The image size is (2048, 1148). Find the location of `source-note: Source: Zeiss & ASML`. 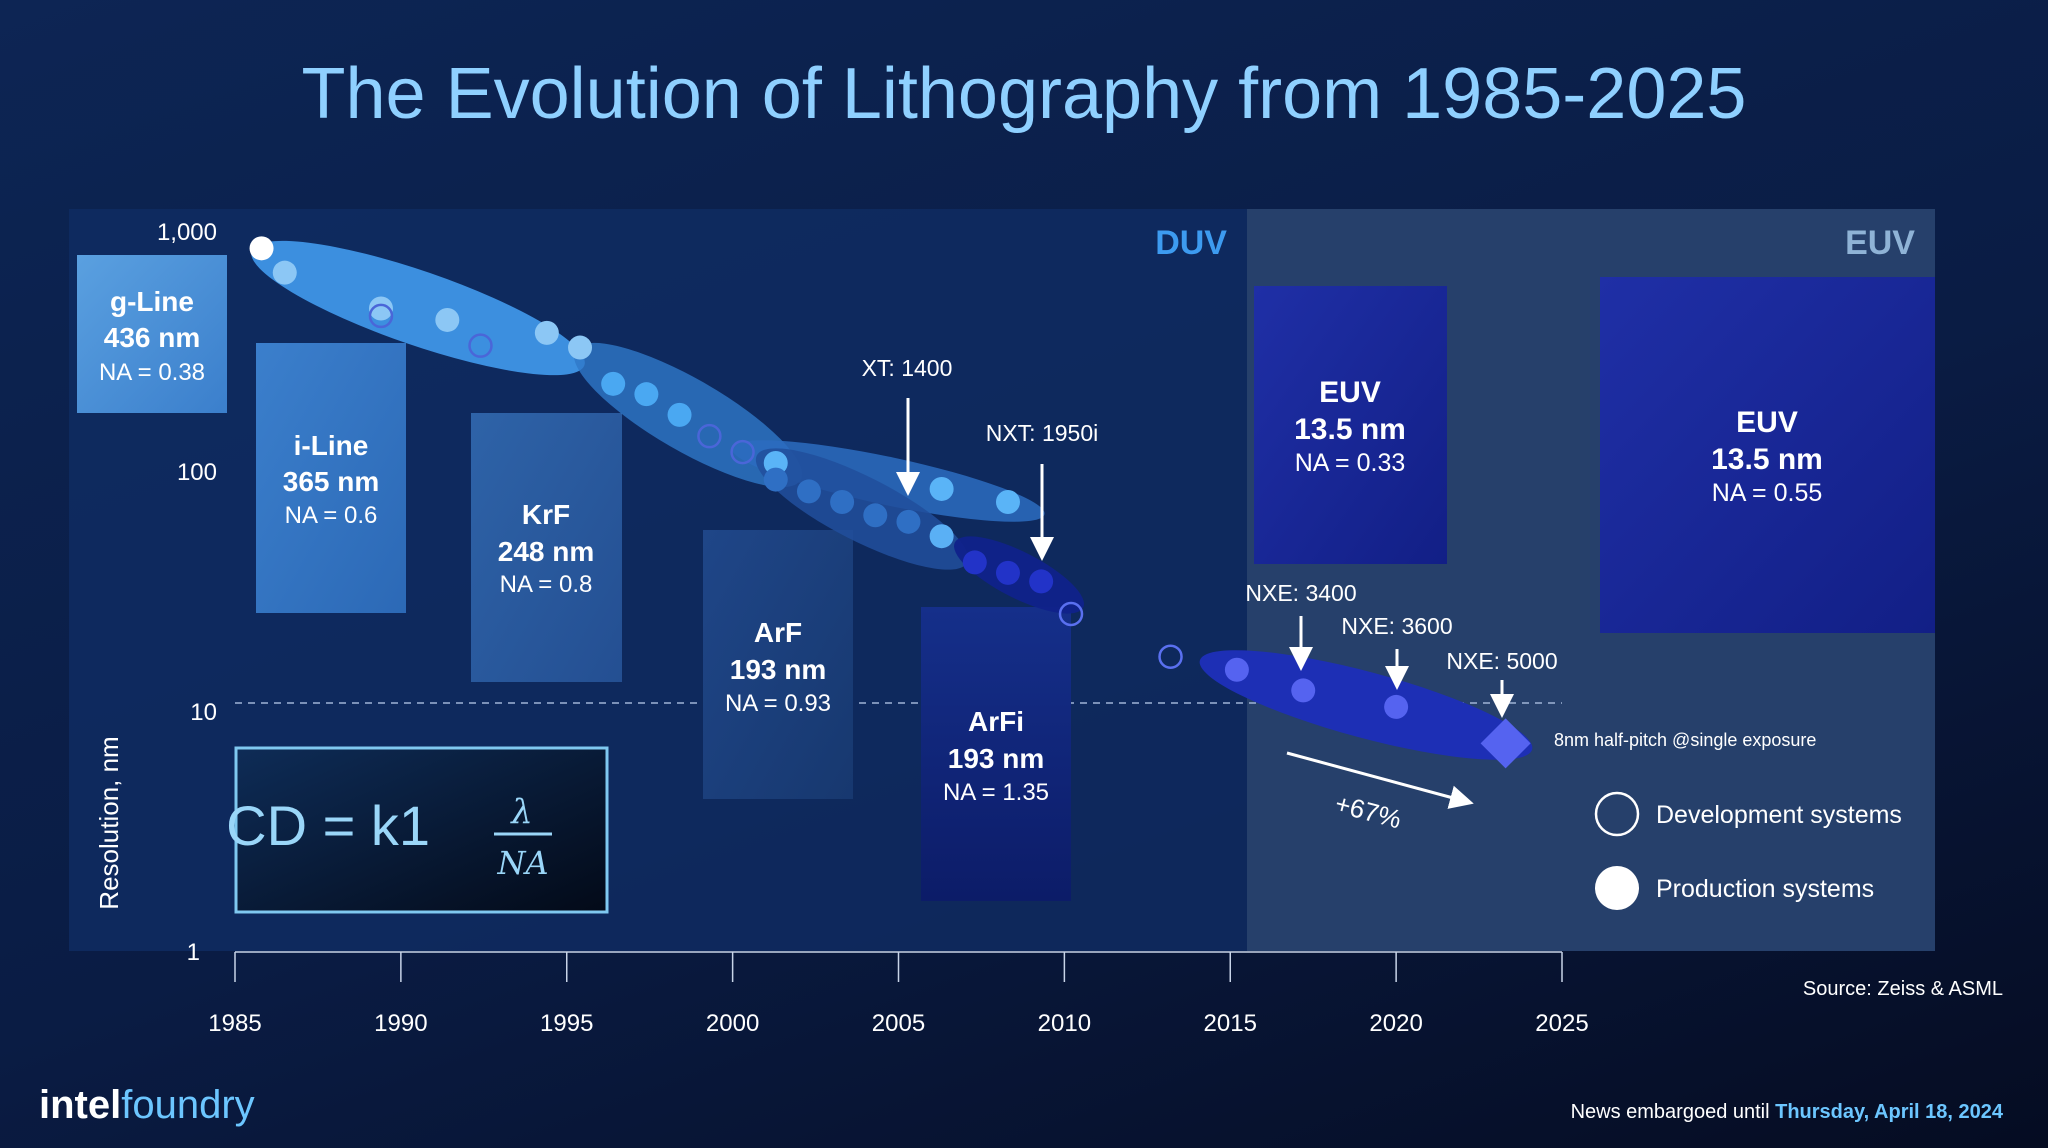

source-note: Source: Zeiss & ASML is located at coordinates (1903, 989).